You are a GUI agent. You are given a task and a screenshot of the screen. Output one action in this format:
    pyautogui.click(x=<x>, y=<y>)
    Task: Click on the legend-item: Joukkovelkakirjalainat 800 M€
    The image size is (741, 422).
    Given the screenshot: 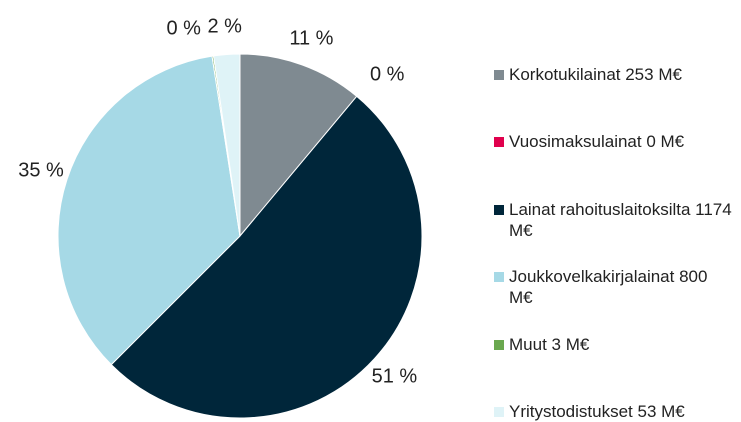 What is the action you would take?
    pyautogui.click(x=614, y=287)
    